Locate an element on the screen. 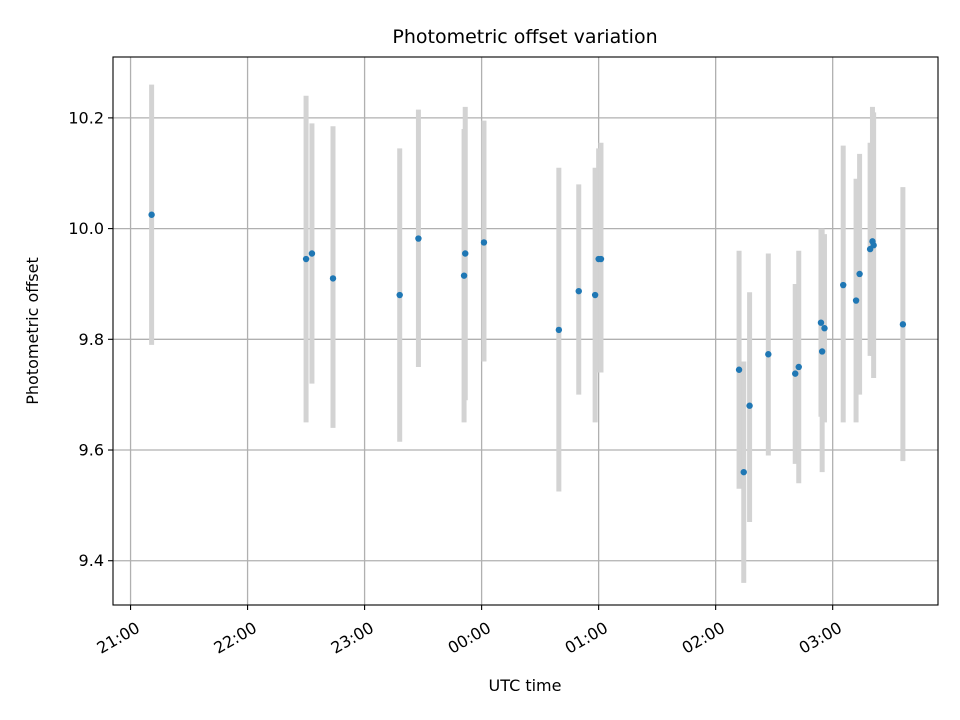 This screenshot has height=720, width=960. x-axis-label: UTC time is located at coordinates (525, 685).